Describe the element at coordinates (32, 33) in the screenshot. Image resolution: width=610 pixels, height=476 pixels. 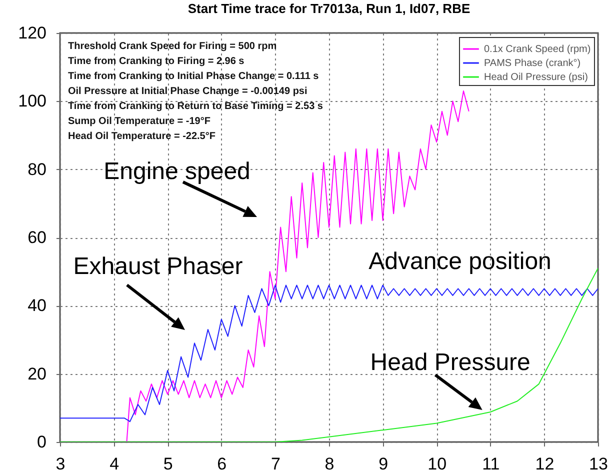
I see `y-tick-label: 120` at that location.